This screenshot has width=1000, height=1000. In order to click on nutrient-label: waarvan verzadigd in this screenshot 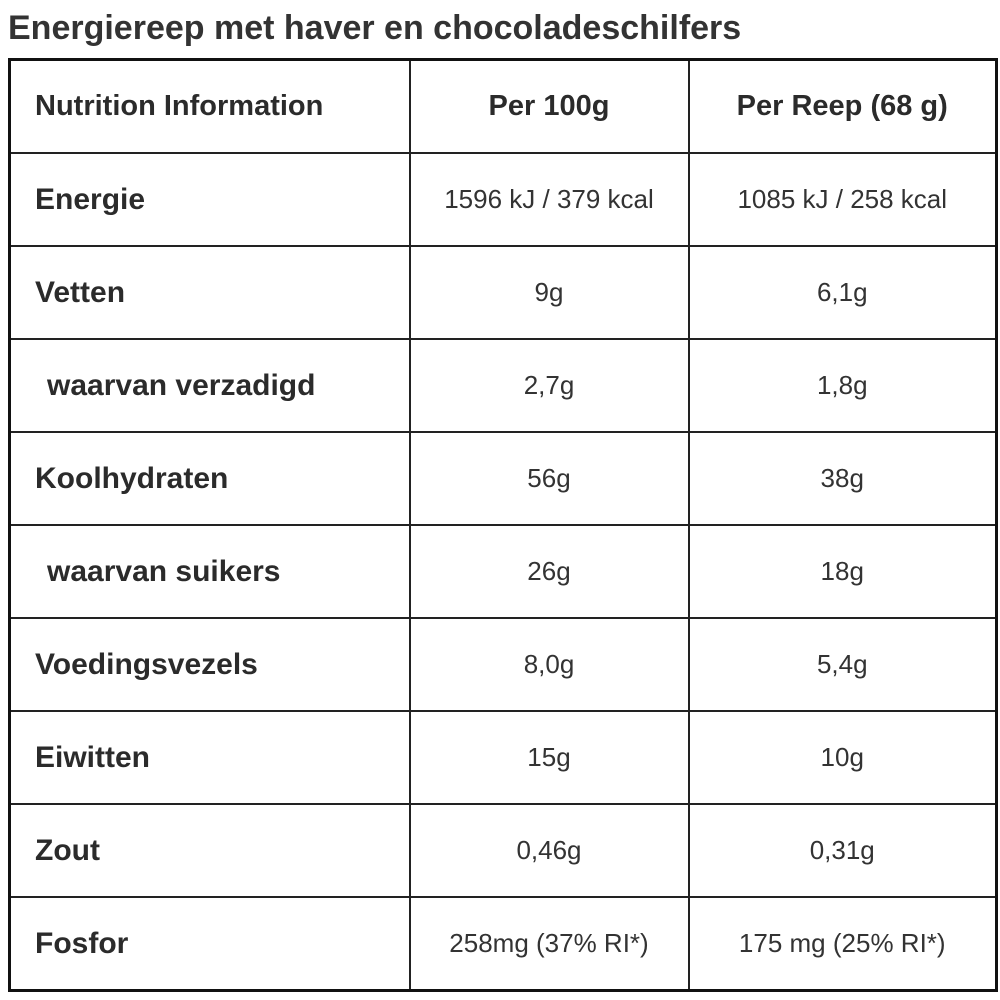, I will do `click(209, 385)`.